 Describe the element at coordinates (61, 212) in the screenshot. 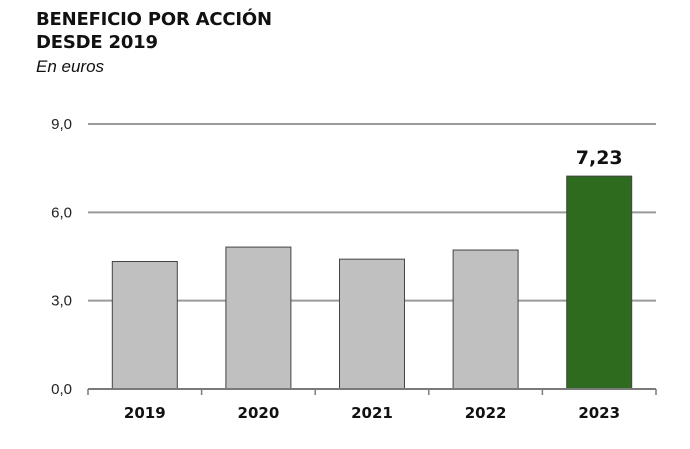

I see `y-tick-label: 6,0` at that location.